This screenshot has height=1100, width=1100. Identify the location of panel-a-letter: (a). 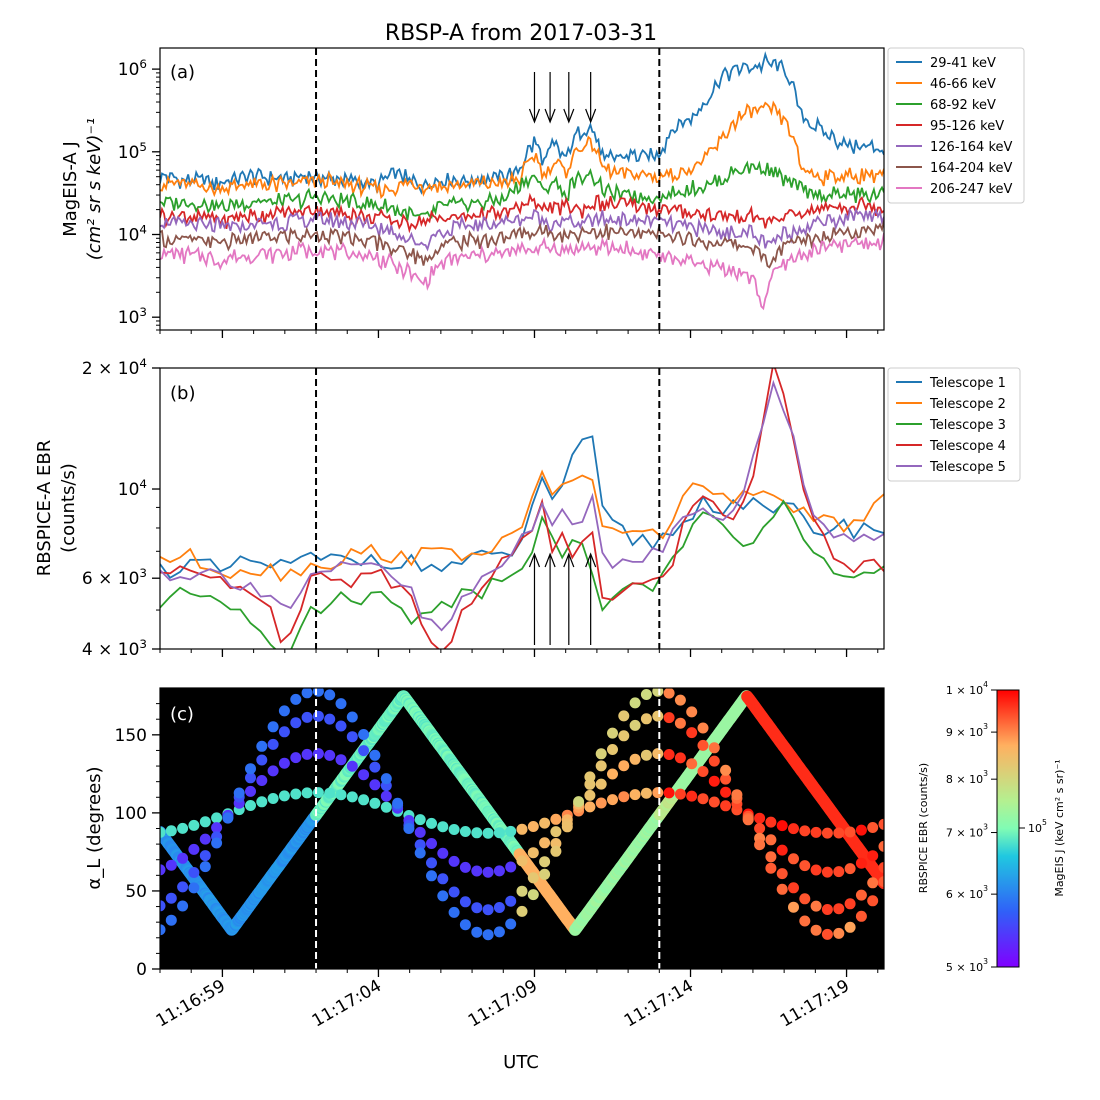
(182, 72).